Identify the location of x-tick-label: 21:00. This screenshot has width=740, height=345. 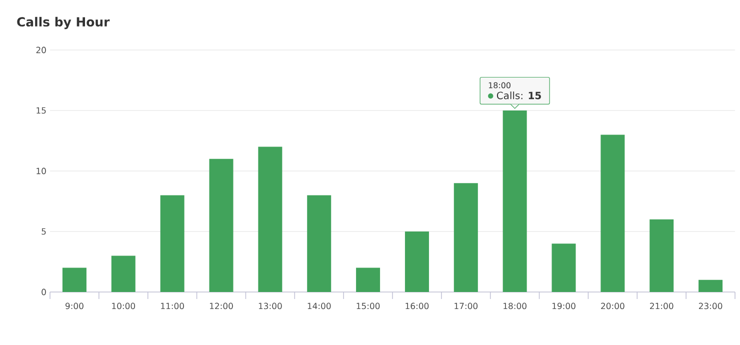
(662, 306).